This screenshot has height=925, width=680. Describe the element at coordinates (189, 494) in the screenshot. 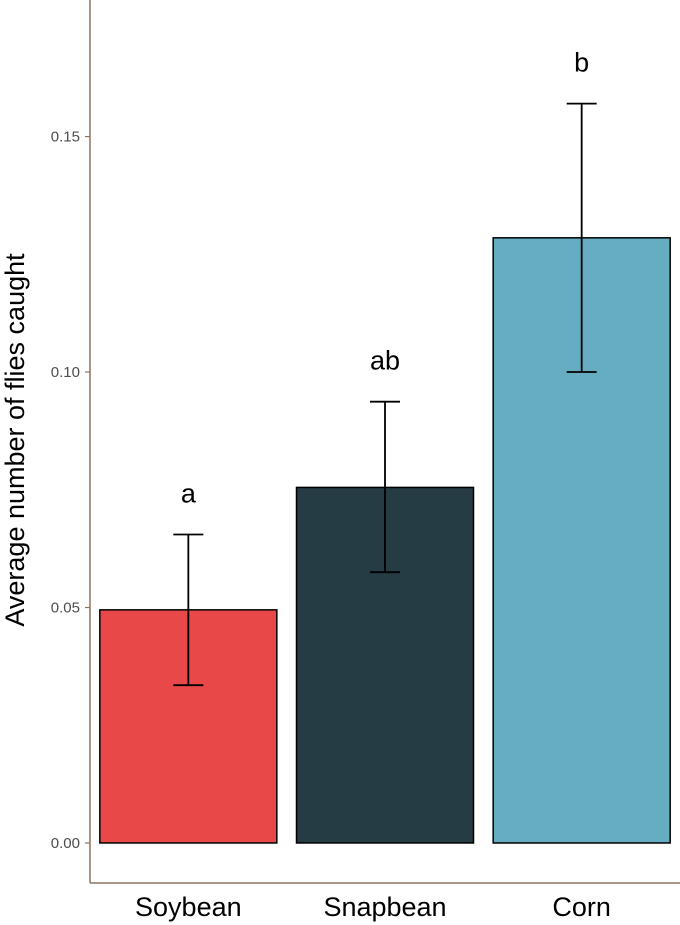

I see `significance-letter: a` at that location.